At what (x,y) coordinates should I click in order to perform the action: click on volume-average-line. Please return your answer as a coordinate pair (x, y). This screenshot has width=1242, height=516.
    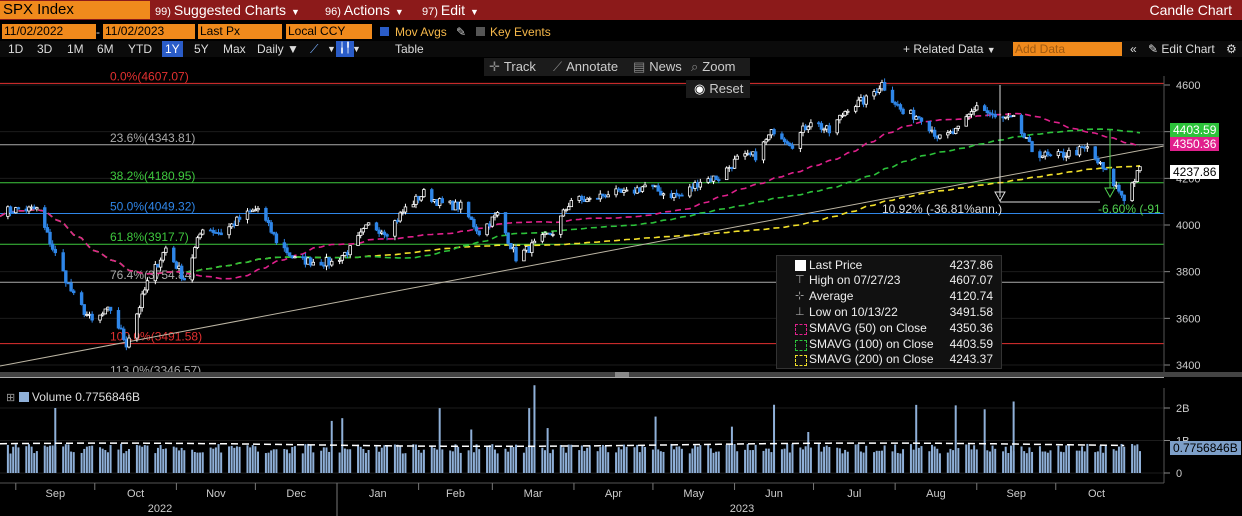
    Looking at the image, I should click on (562, 445).